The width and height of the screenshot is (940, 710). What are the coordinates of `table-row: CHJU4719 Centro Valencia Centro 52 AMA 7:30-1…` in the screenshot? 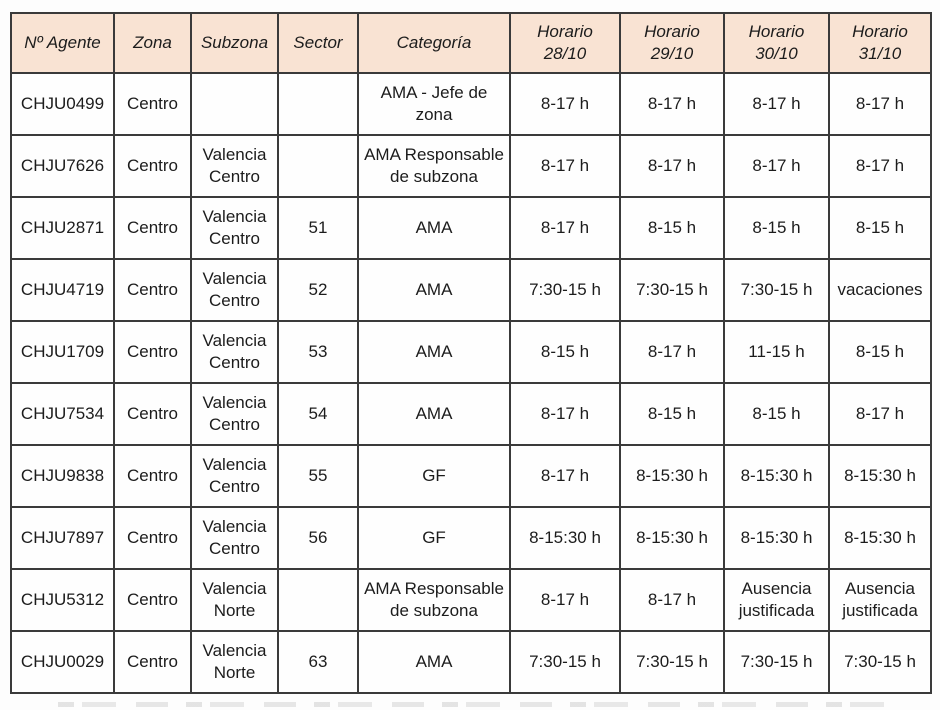 It's located at (471, 290).